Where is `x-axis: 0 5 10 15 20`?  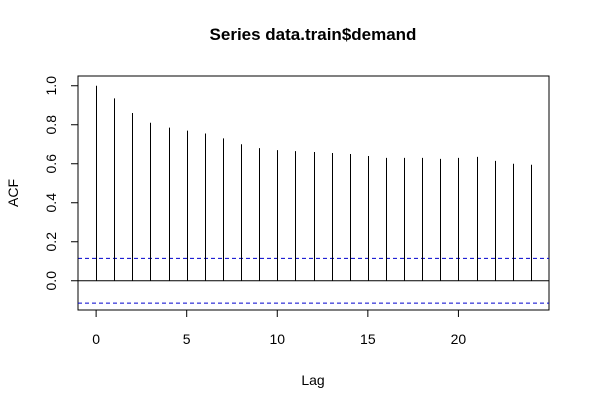
x-axis: 0 5 10 15 20 is located at coordinates (279, 328).